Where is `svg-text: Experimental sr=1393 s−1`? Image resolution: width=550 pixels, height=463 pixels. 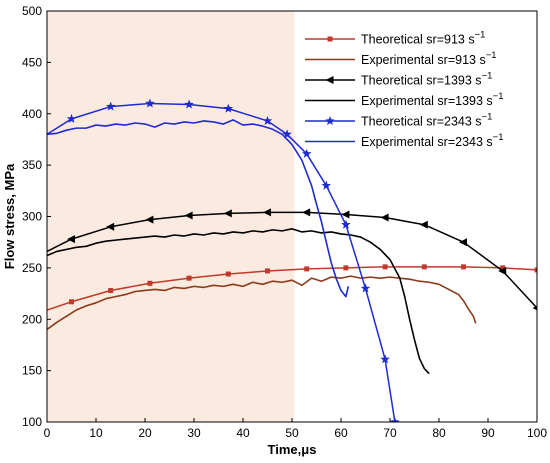
svg-text: Experimental sr=1393 s−1 is located at coordinates (432, 99).